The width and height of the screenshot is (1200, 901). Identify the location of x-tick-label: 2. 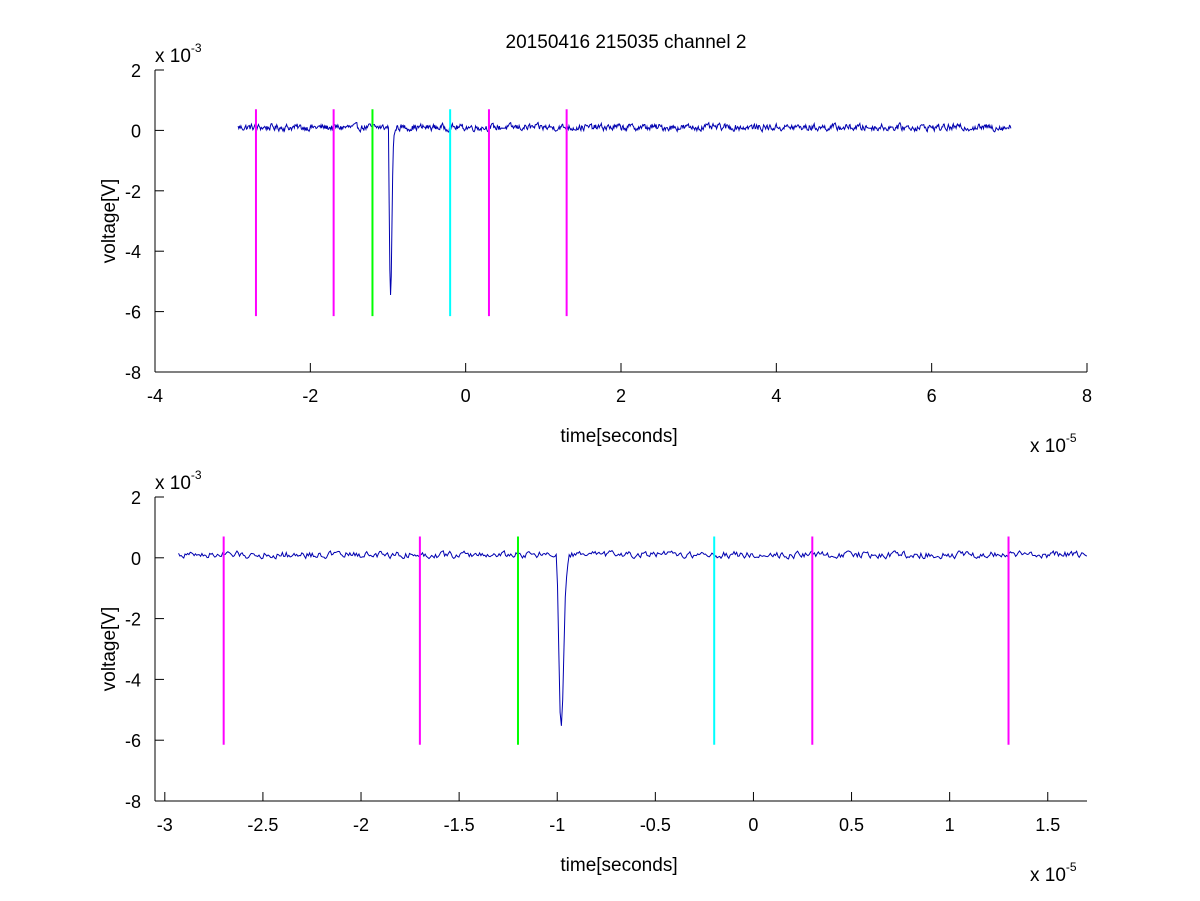
(621, 396).